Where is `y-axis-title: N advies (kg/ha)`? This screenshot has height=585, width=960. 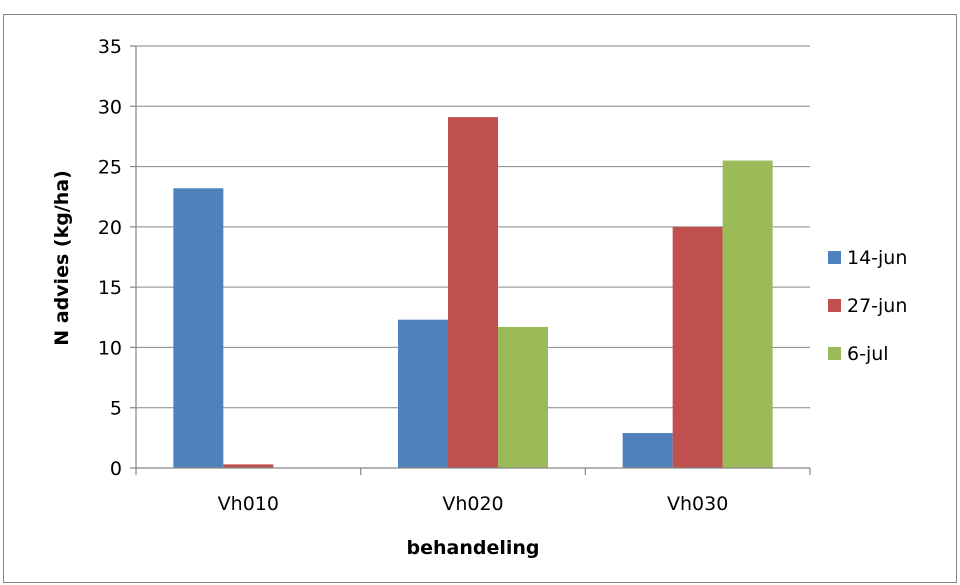 y-axis-title: N advies (kg/ha) is located at coordinates (62, 258).